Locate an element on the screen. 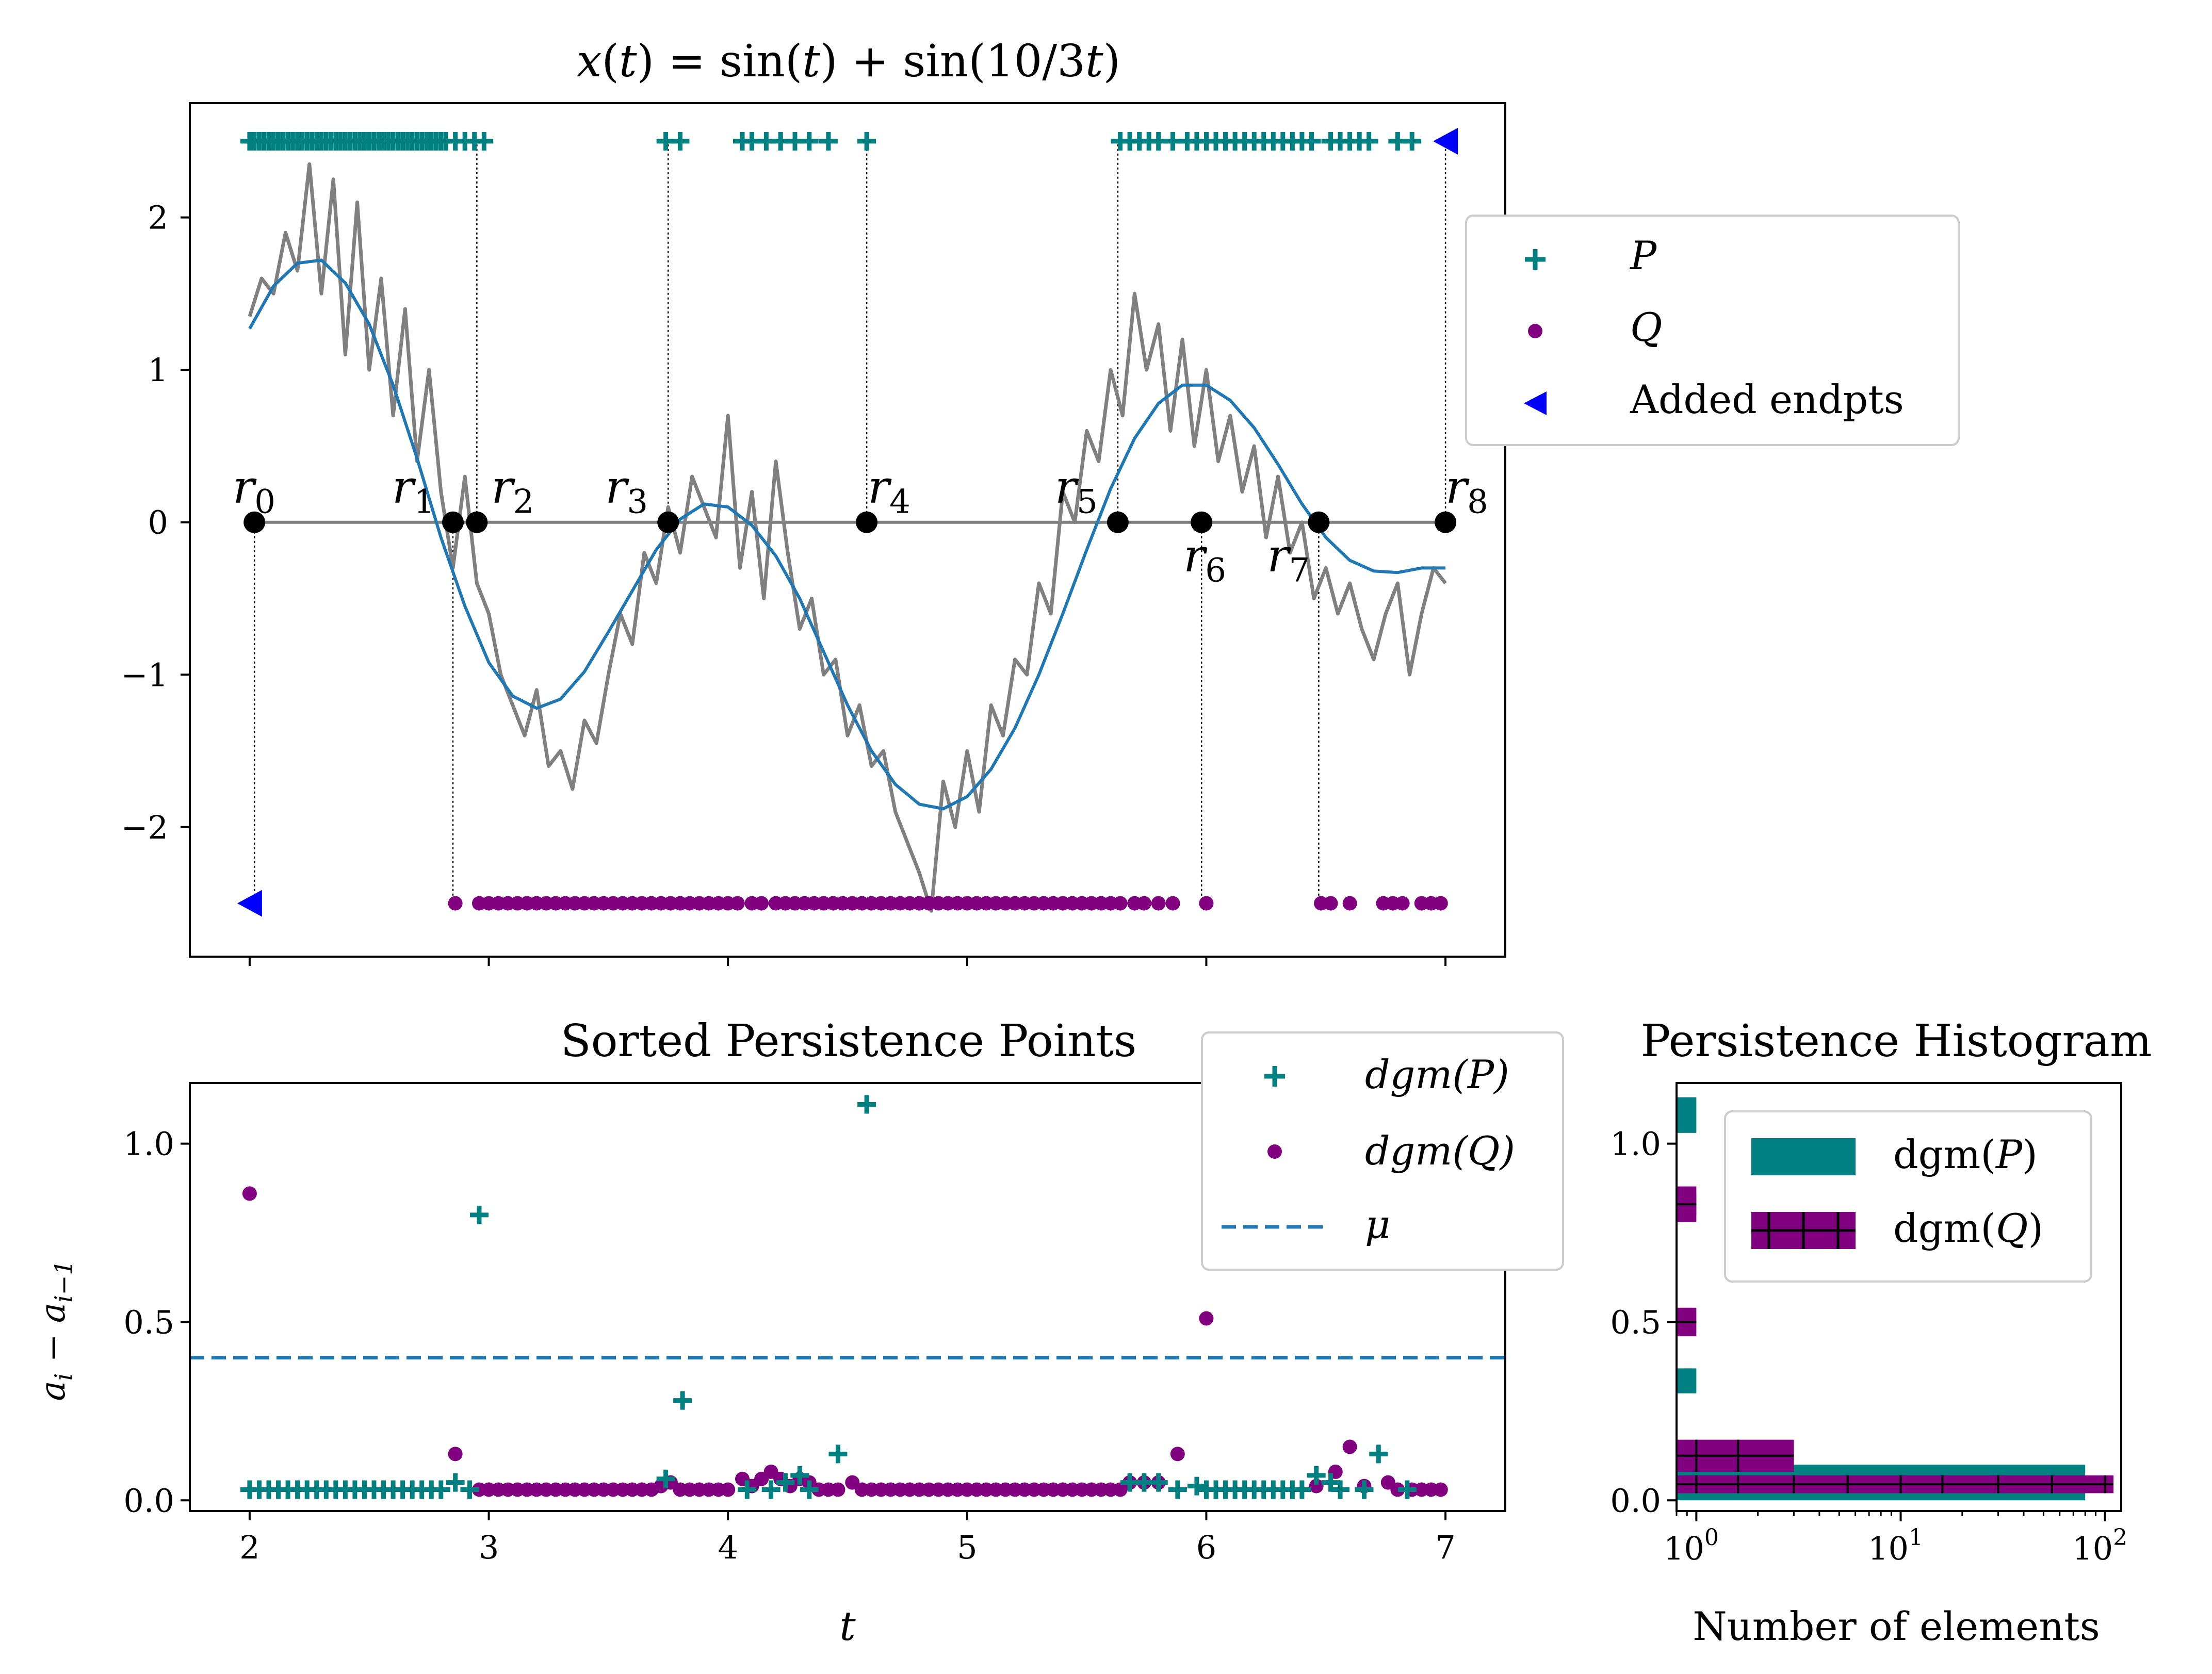 The width and height of the screenshot is (2212, 1674). legend-hist-P-label: dgm(P) is located at coordinates (1965, 1154).